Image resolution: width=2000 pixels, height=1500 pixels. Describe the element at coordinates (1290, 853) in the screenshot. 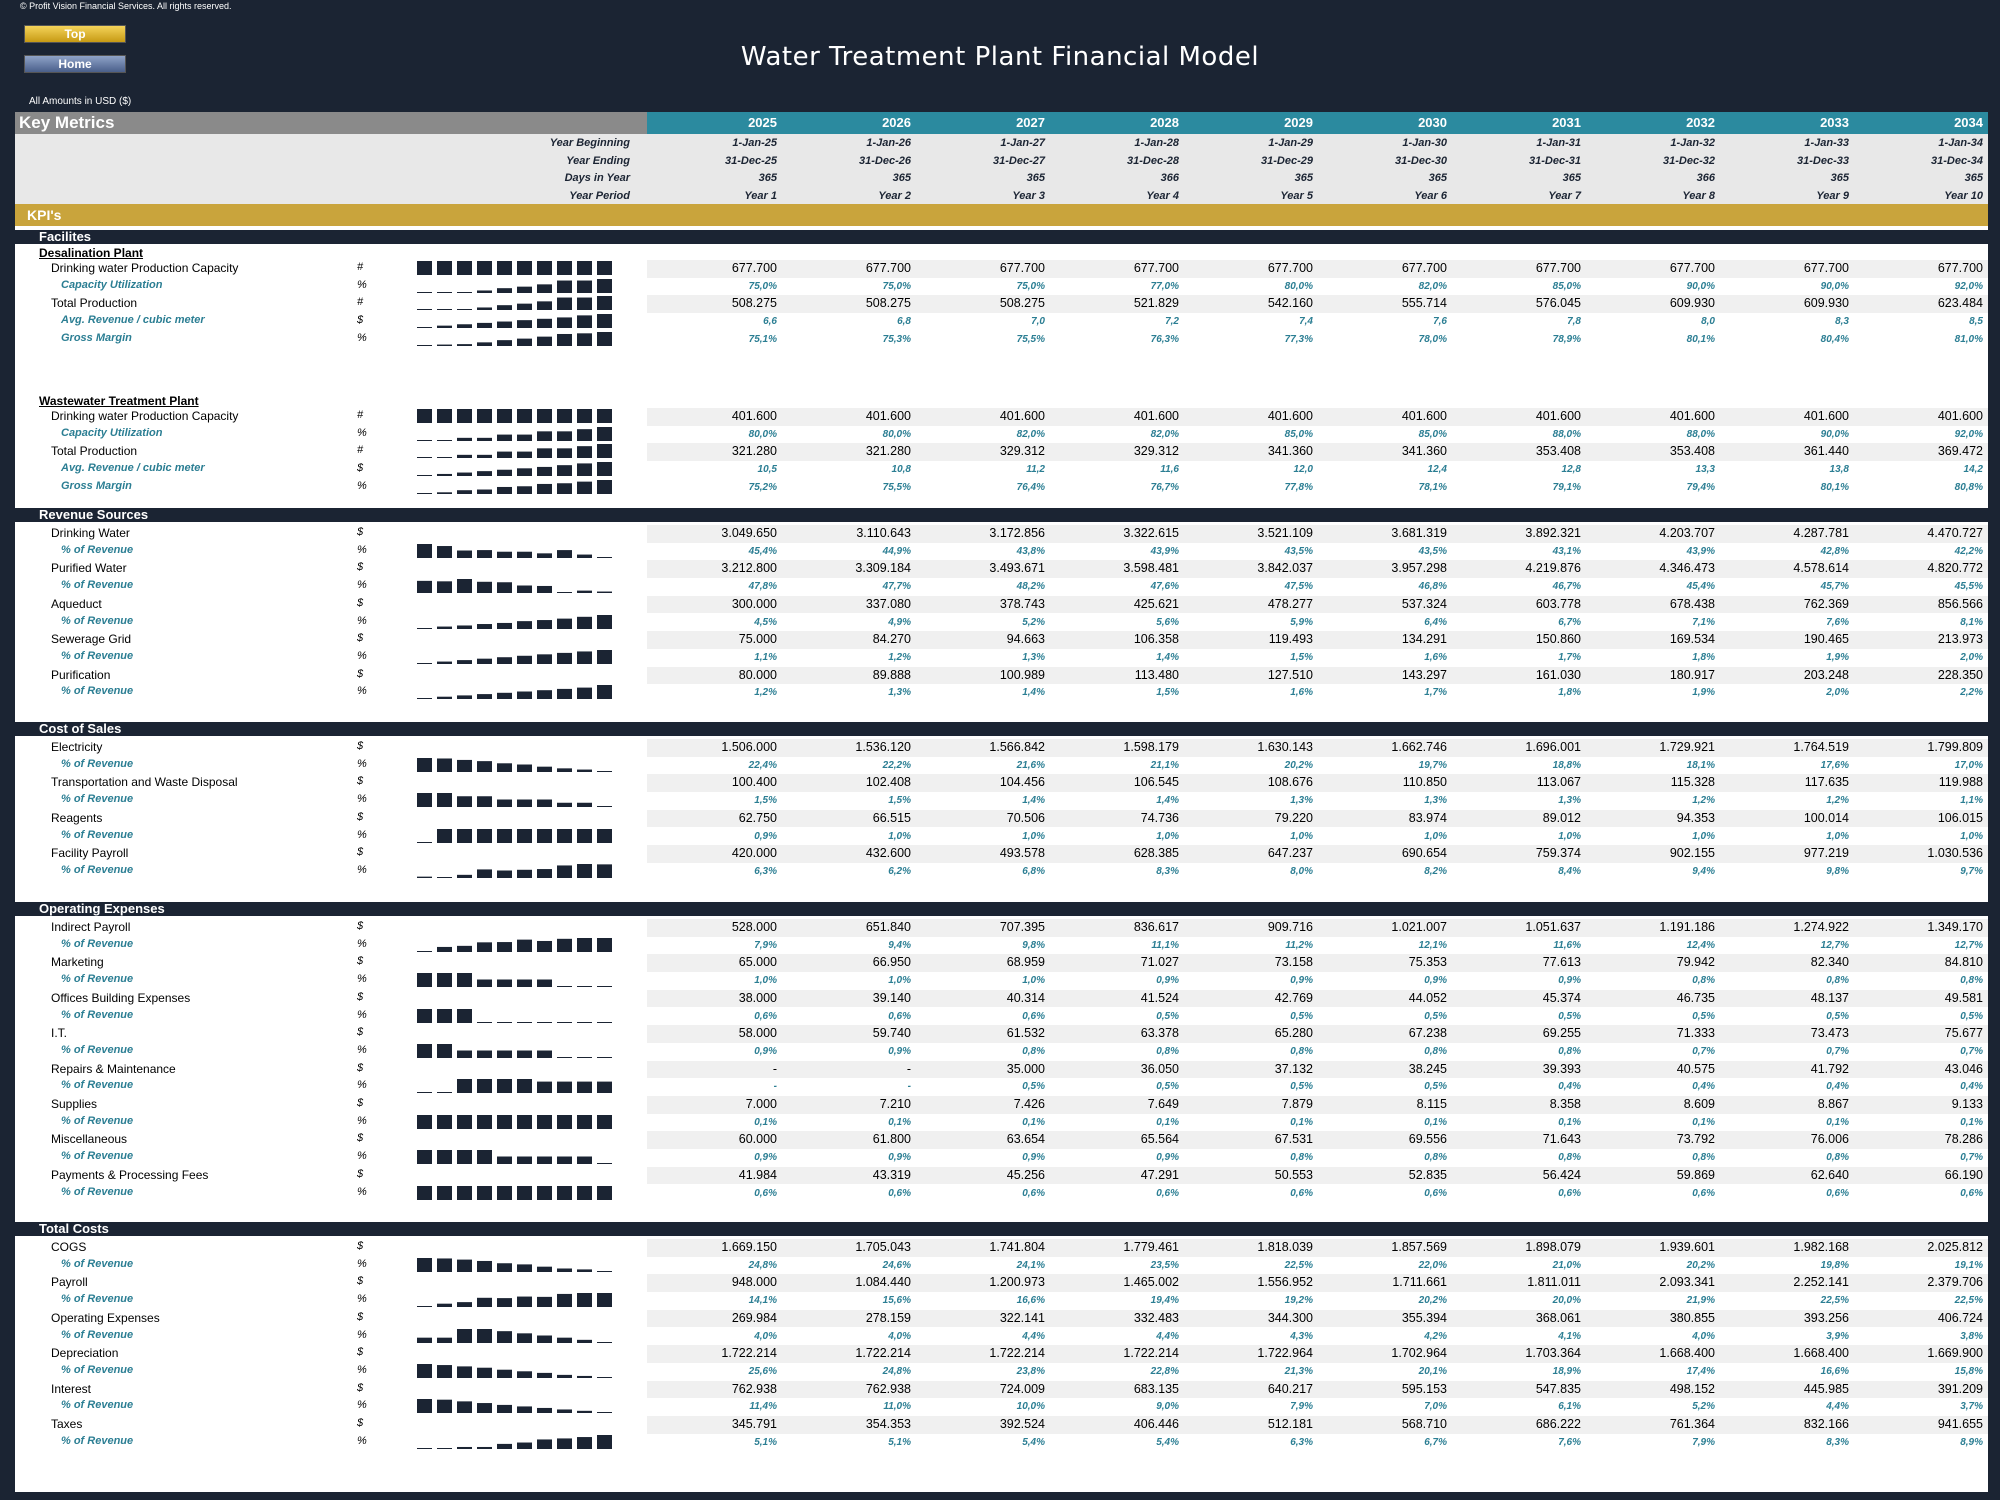

I see `cell-value: 647.237` at that location.